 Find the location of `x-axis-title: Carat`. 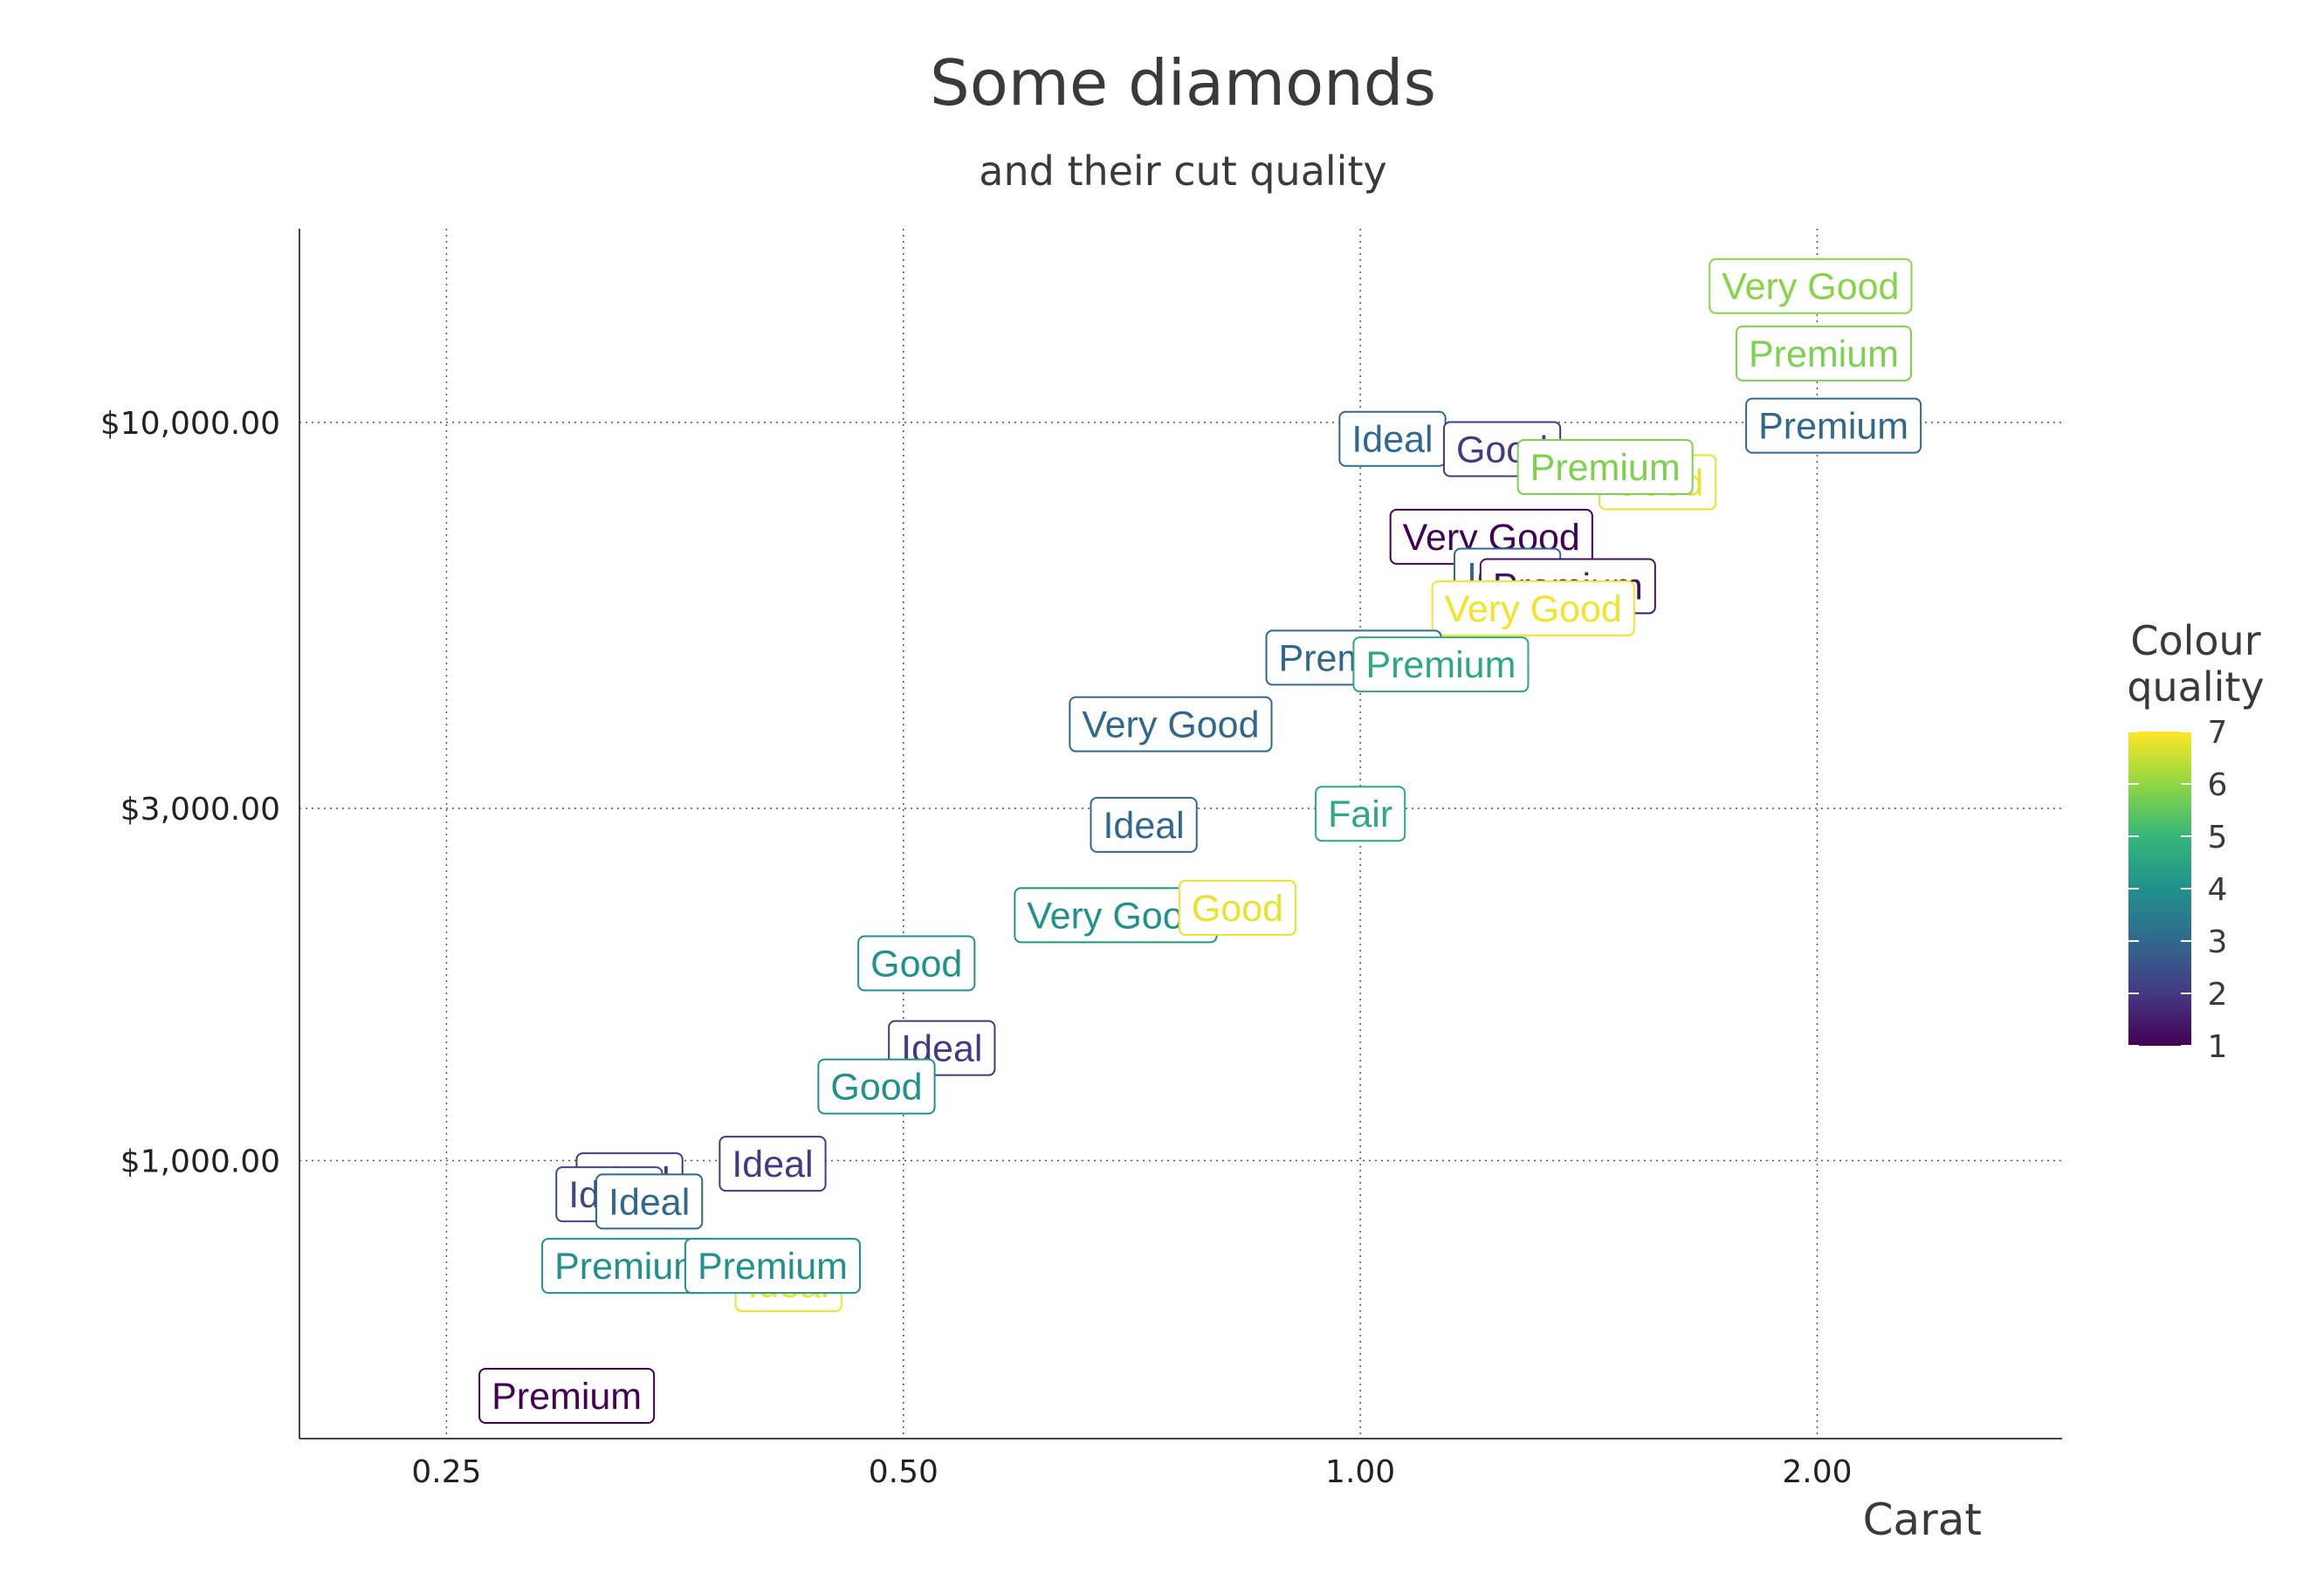

x-axis-title: Carat is located at coordinates (1922, 1519).